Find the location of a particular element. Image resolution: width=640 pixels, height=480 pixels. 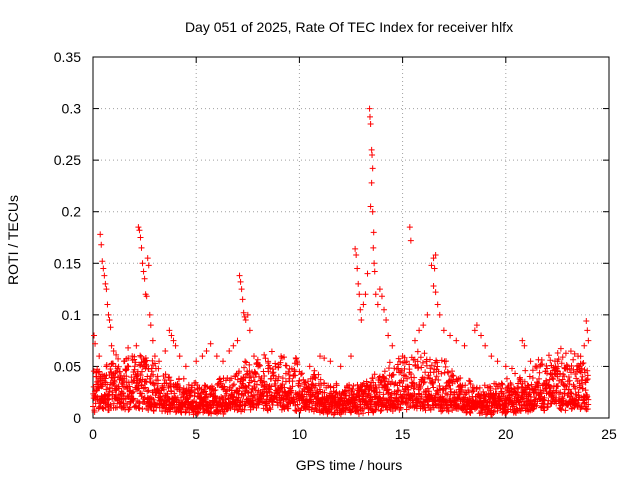

y-tick-label: 0.35 is located at coordinates (67, 57).